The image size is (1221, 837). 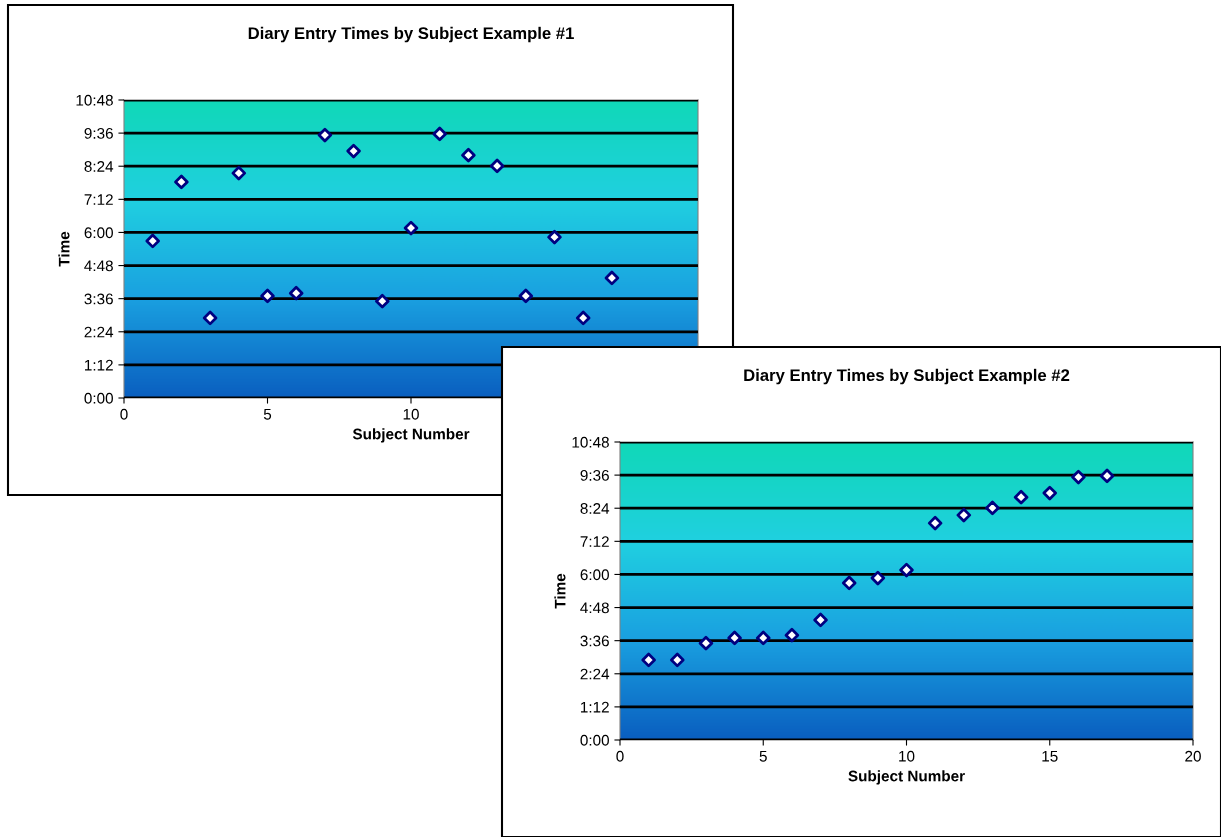 I want to click on x-tick-label: 15, so click(x=1050, y=756).